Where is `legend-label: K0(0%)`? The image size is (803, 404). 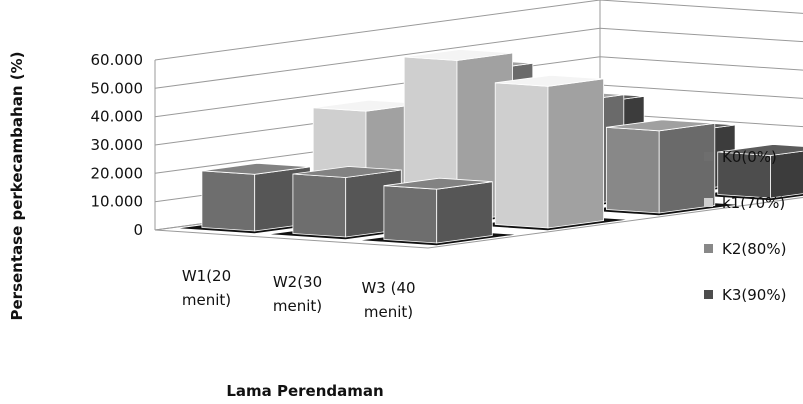
legend-label: K0(0%) is located at coordinates (749, 157).